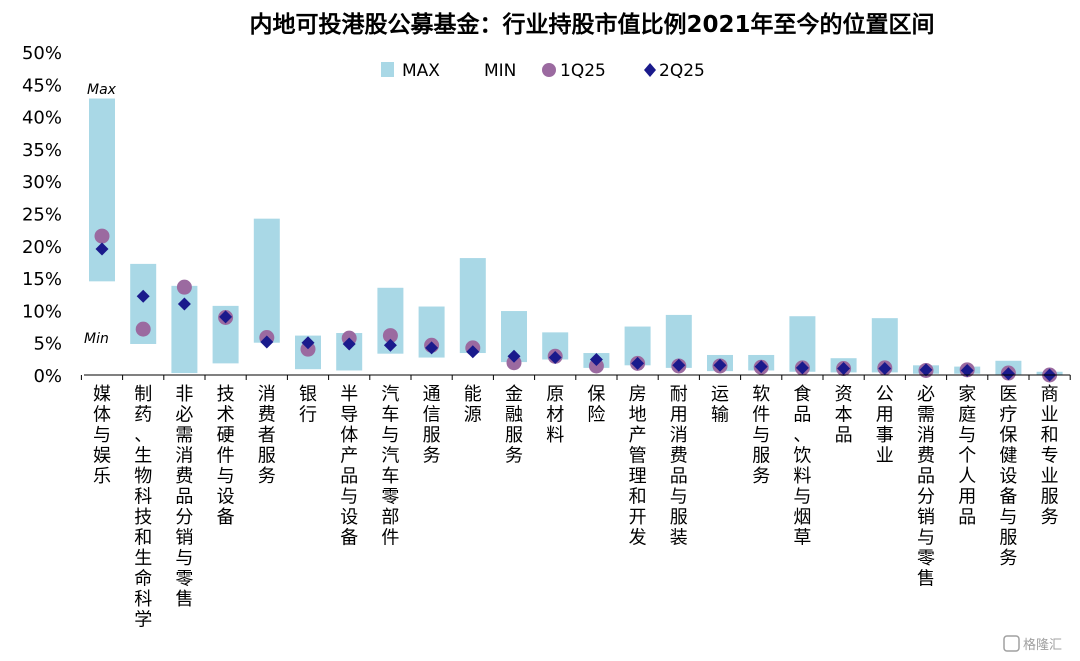 The width and height of the screenshot is (1080, 661). I want to click on legend-max-label: MAX, so click(421, 71).